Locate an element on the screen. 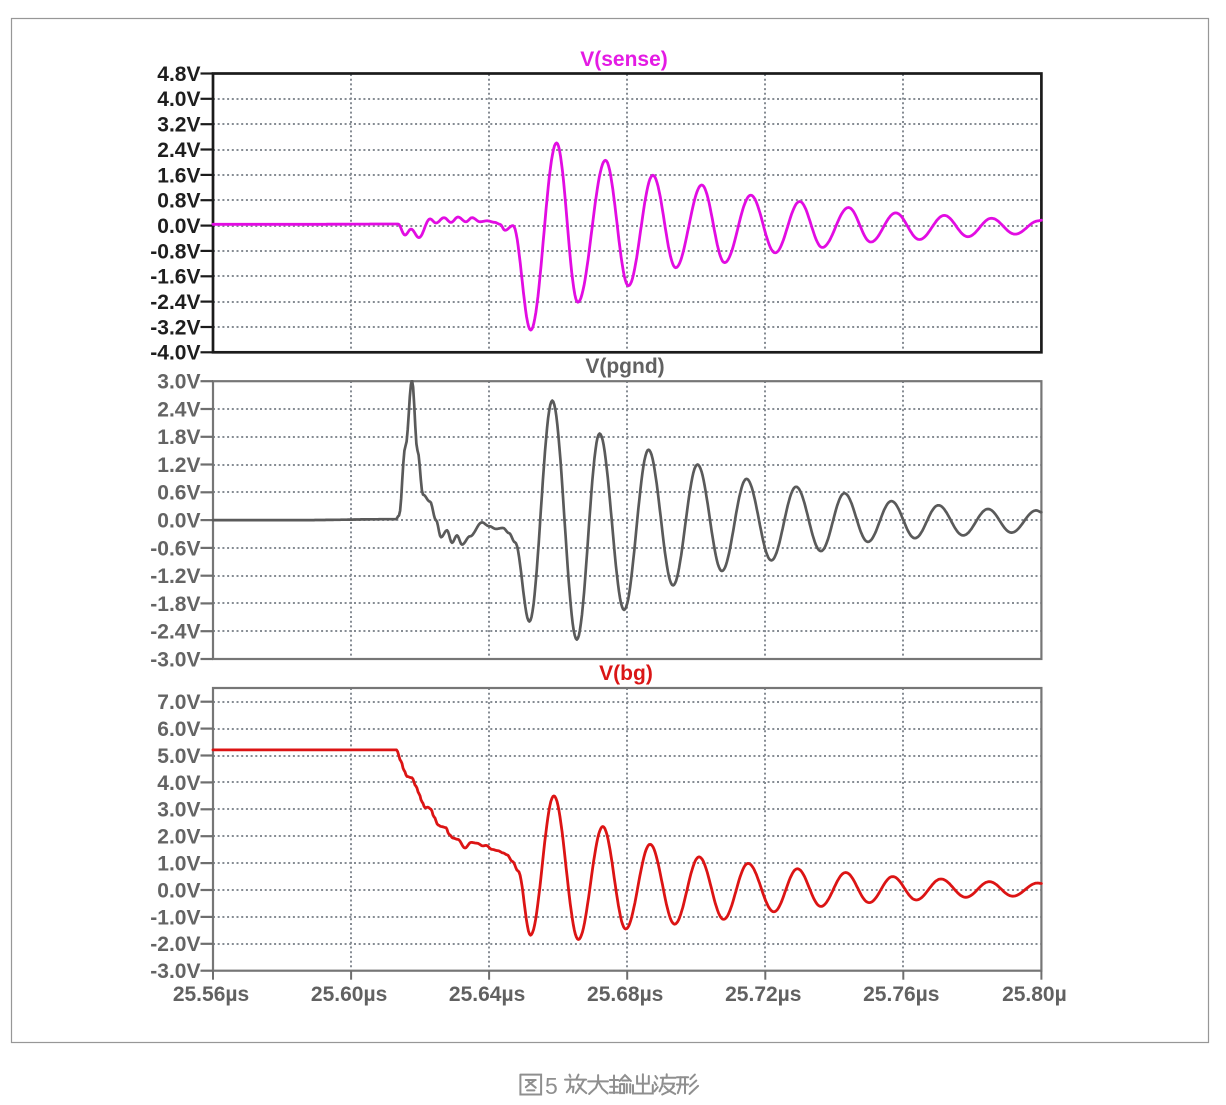 This screenshot has height=1105, width=1226. svg-text: -2.0V is located at coordinates (175, 944).